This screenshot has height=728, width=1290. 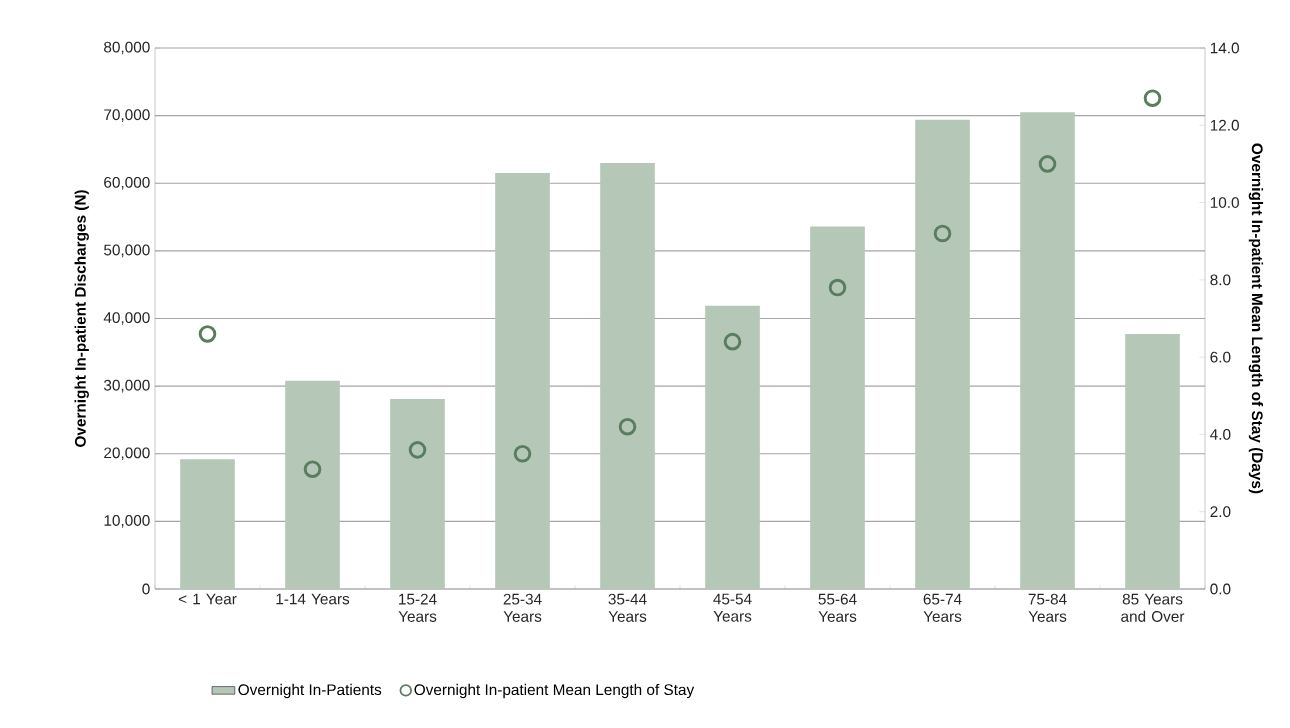 I want to click on y-tick-label: 10,000, so click(x=127, y=521).